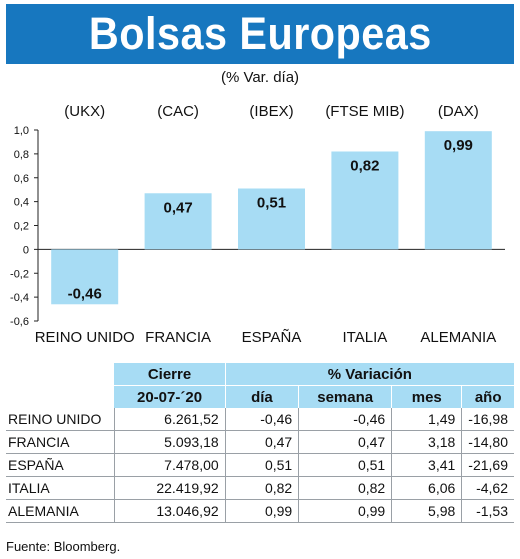  I want to click on bar-italia, so click(365, 200).